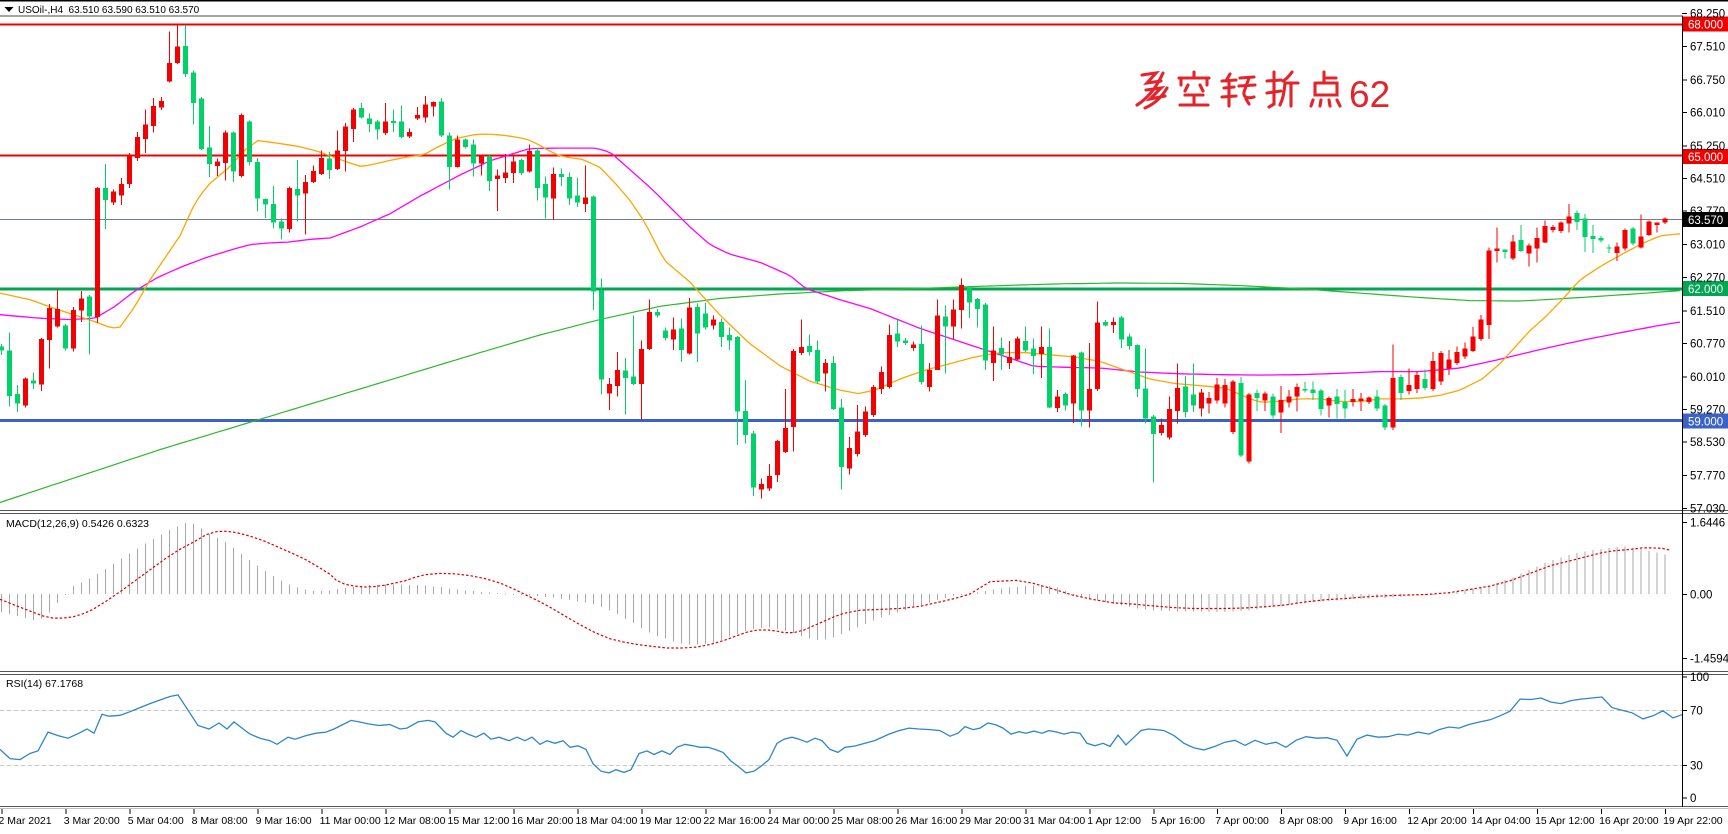 The width and height of the screenshot is (1728, 834). What do you see at coordinates (1501, 821) in the screenshot?
I see `svg-text: 14 Apr 04:00` at bounding box center [1501, 821].